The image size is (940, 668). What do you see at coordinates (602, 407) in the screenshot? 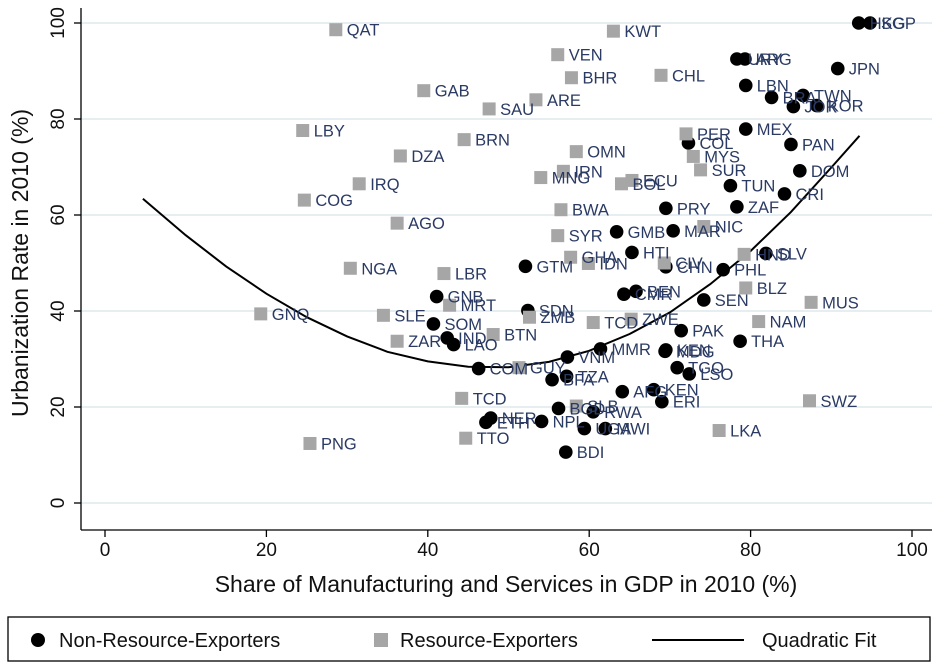
I see `point-label: SLB` at bounding box center [602, 407].